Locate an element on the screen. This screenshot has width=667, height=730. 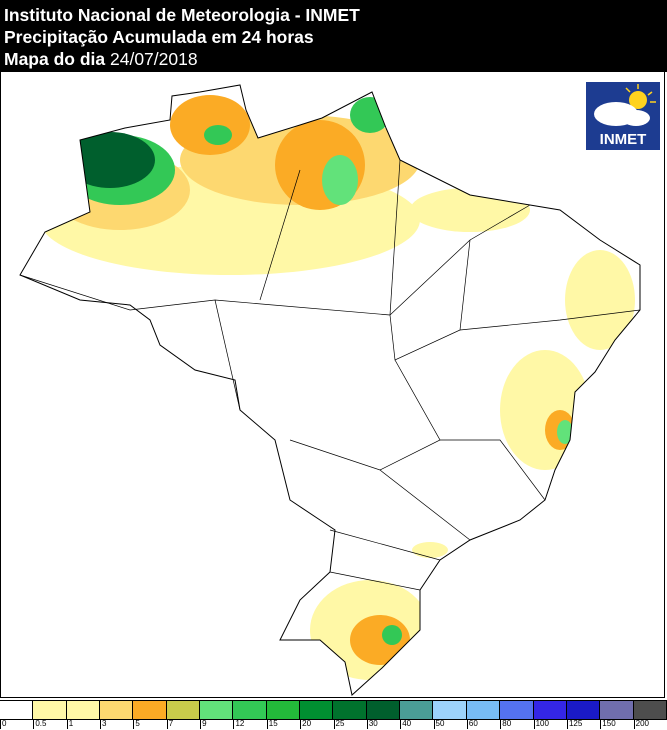
legend-label: 15 is located at coordinates (272, 724).